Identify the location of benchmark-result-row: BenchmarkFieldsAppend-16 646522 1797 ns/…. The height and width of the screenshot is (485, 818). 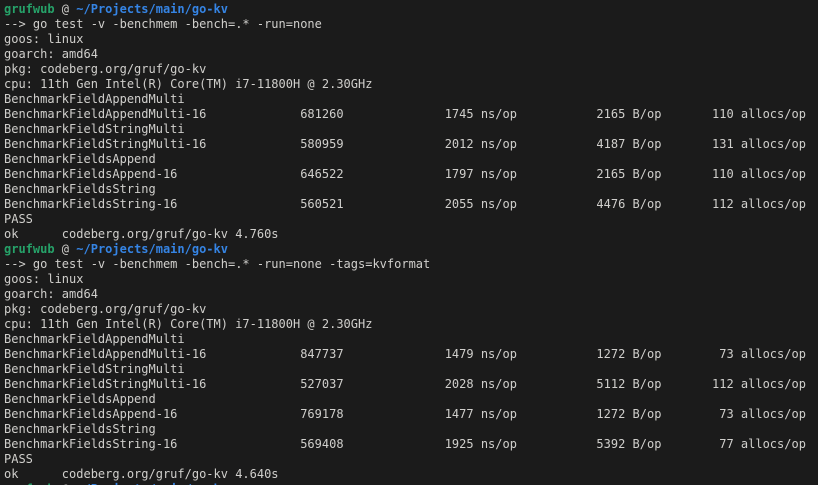
(405, 174).